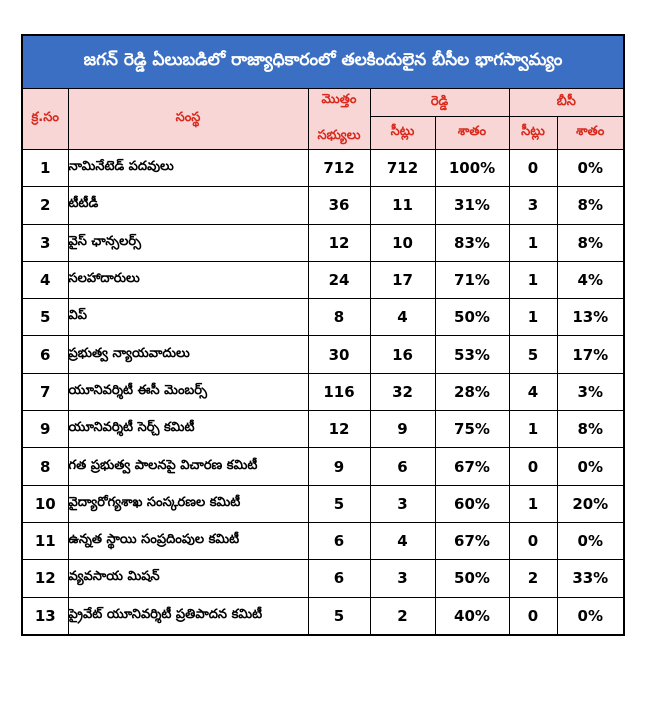  I want to click on reddy-seats-cell: 17, so click(402, 280).